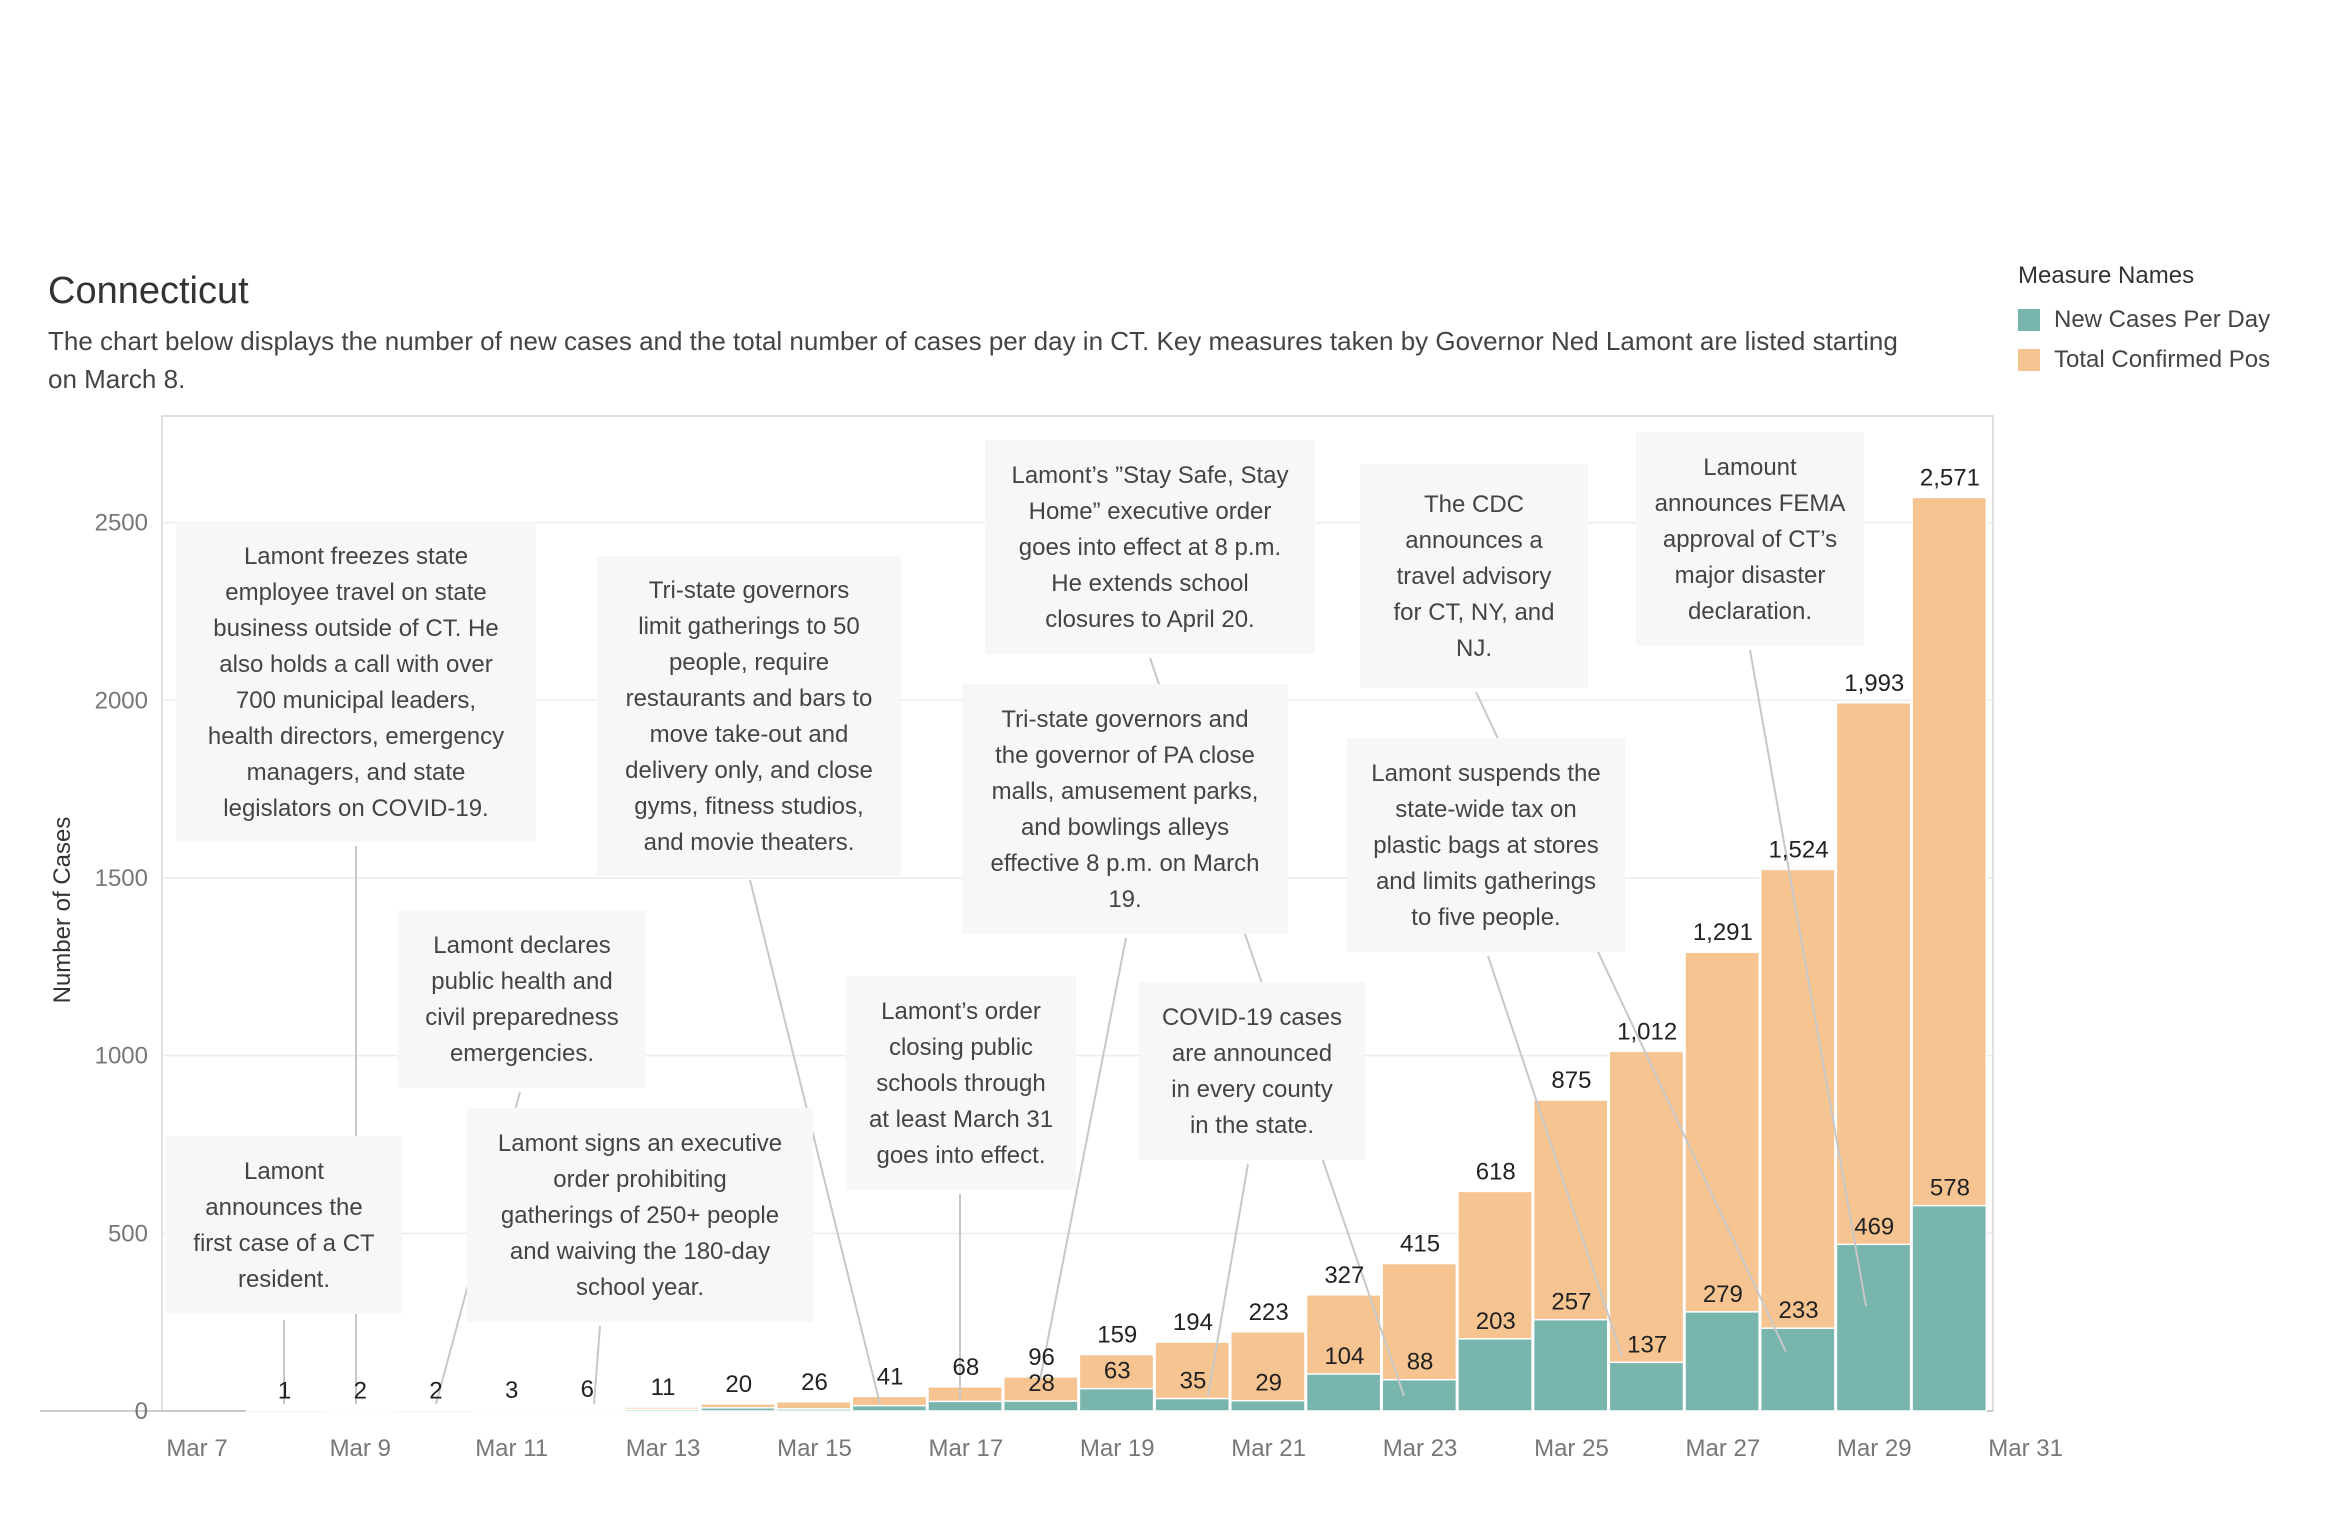  Describe the element at coordinates (749, 662) in the screenshot. I see `annotation-text: people, require` at that location.